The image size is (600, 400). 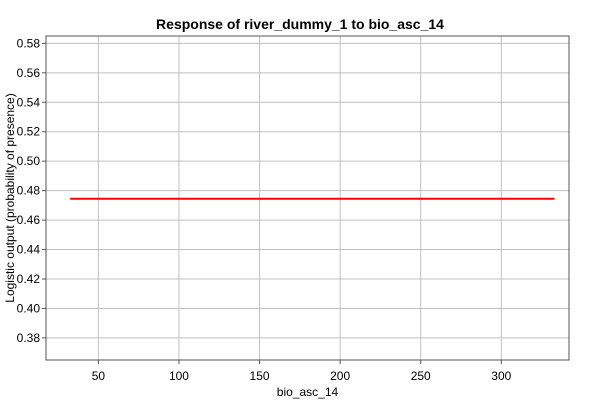 What do you see at coordinates (501, 376) in the screenshot?
I see `x-tick-label: 300` at bounding box center [501, 376].